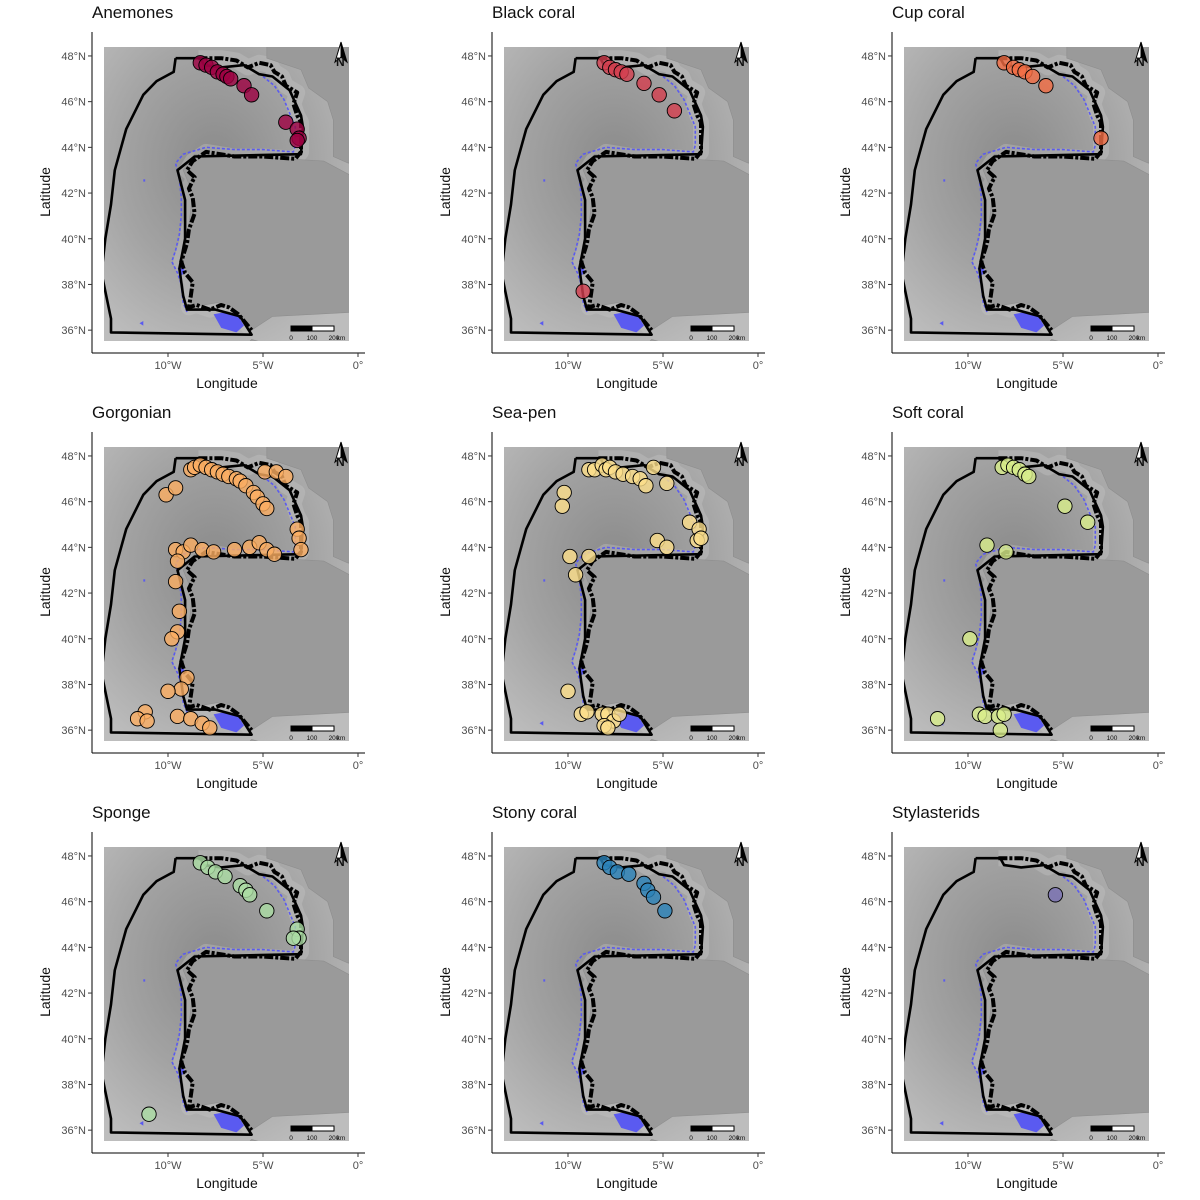  Describe the element at coordinates (741, 855) in the screenshot. I see `north-arrow-icon: N` at that location.